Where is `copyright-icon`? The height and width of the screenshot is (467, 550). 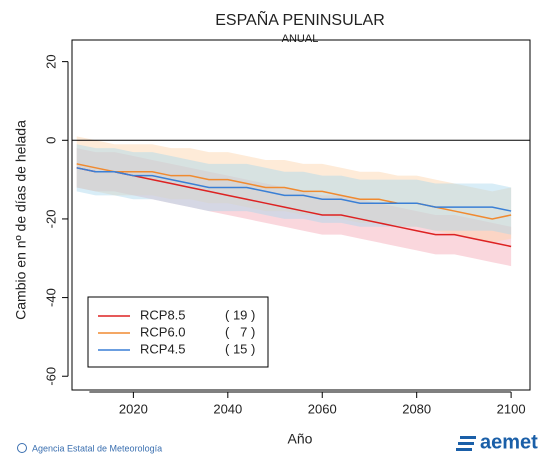
copyright-icon is located at coordinates (22, 448).